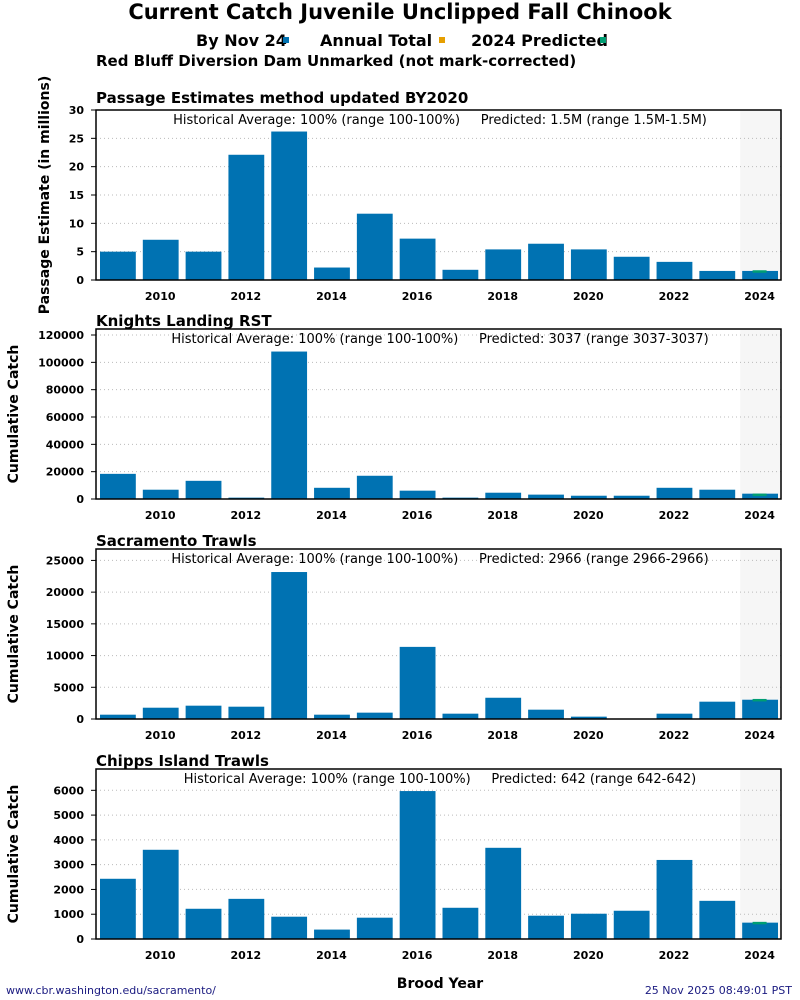 Image resolution: width=800 pixels, height=1000 pixels. What do you see at coordinates (331, 515) in the screenshot?
I see `x-tick-label: 2014` at bounding box center [331, 515].